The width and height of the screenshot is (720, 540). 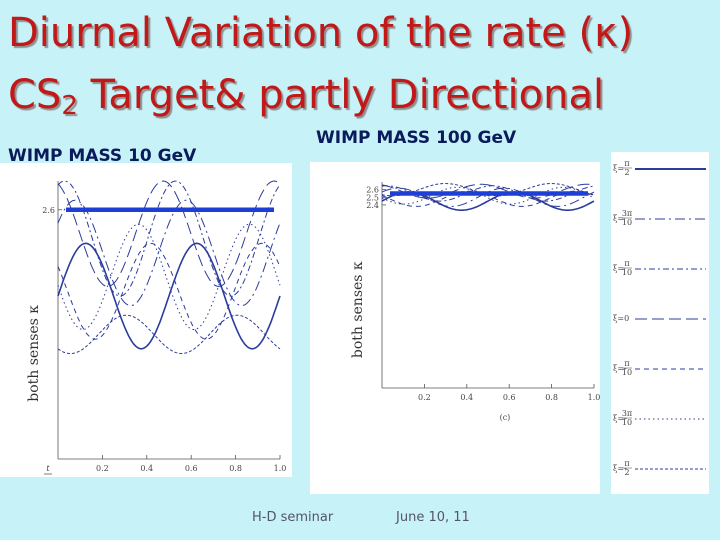 What do you see at coordinates (433, 517) in the screenshot?
I see `footer-date: June 10, 11` at bounding box center [433, 517].